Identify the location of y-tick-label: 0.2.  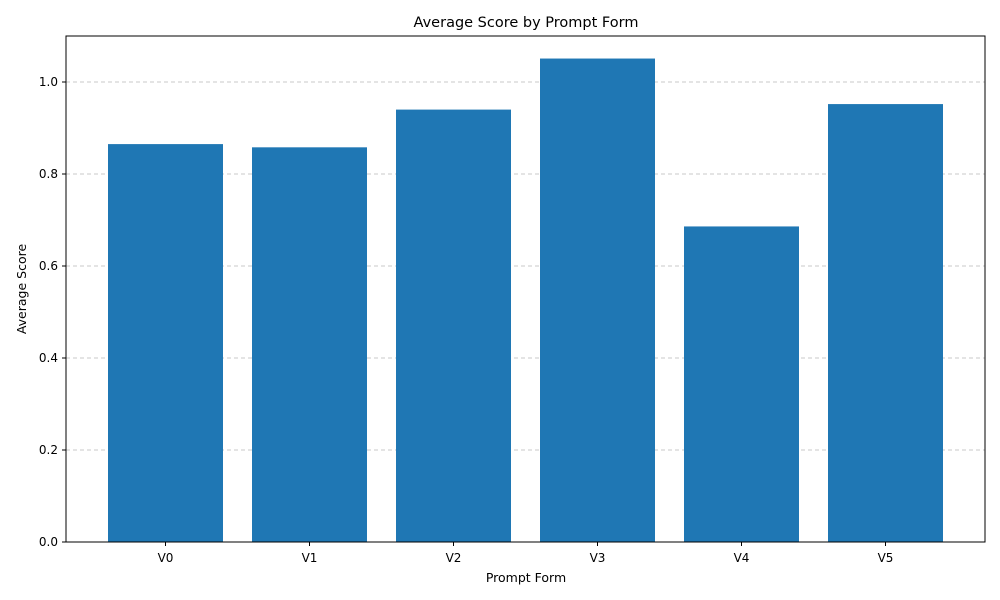
(48, 450).